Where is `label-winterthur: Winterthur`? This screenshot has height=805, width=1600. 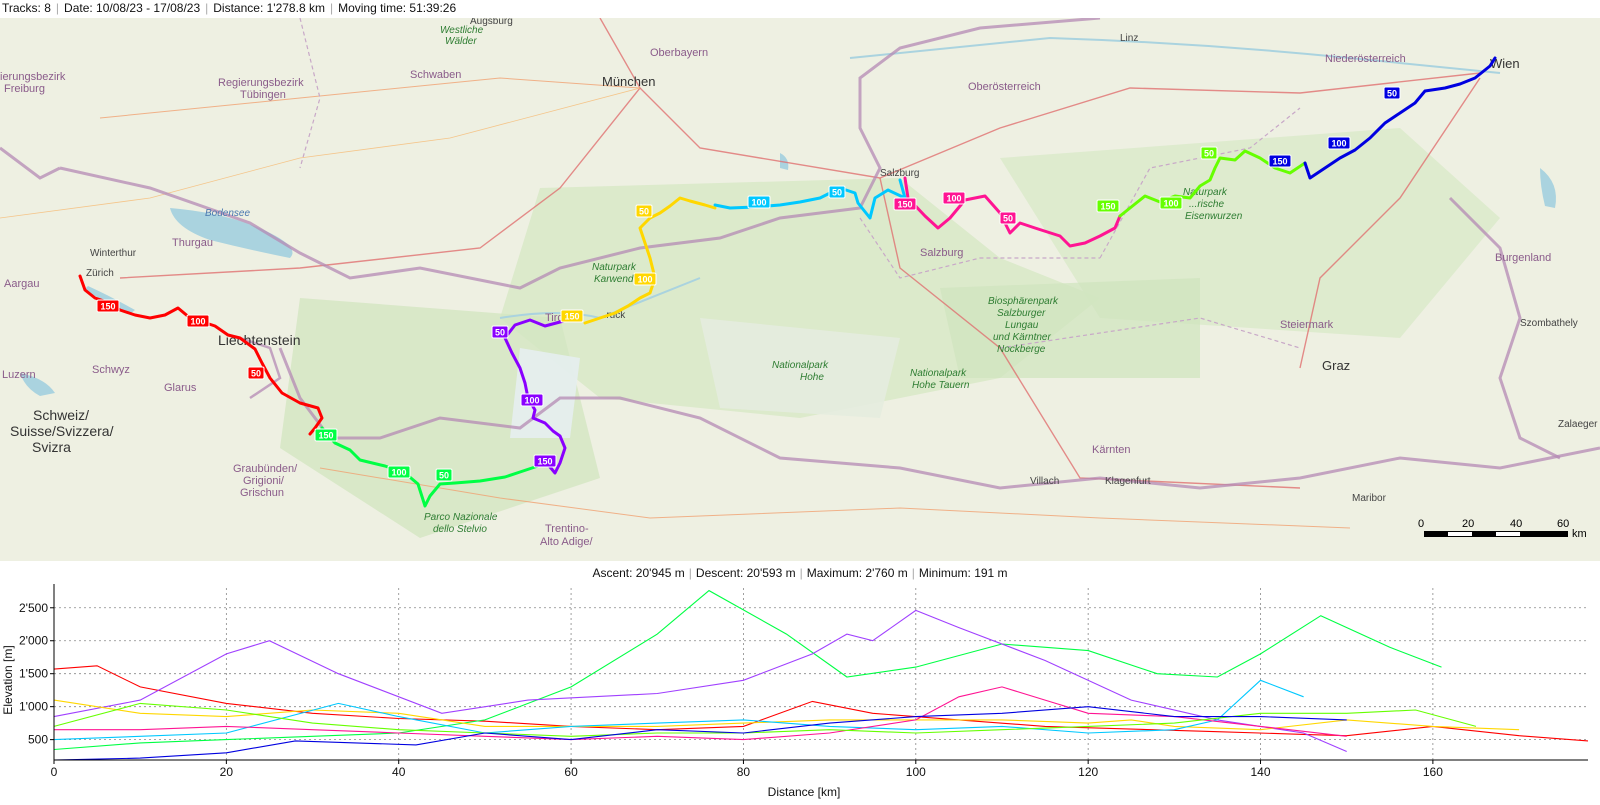
label-winterthur: Winterthur is located at coordinates (113, 253).